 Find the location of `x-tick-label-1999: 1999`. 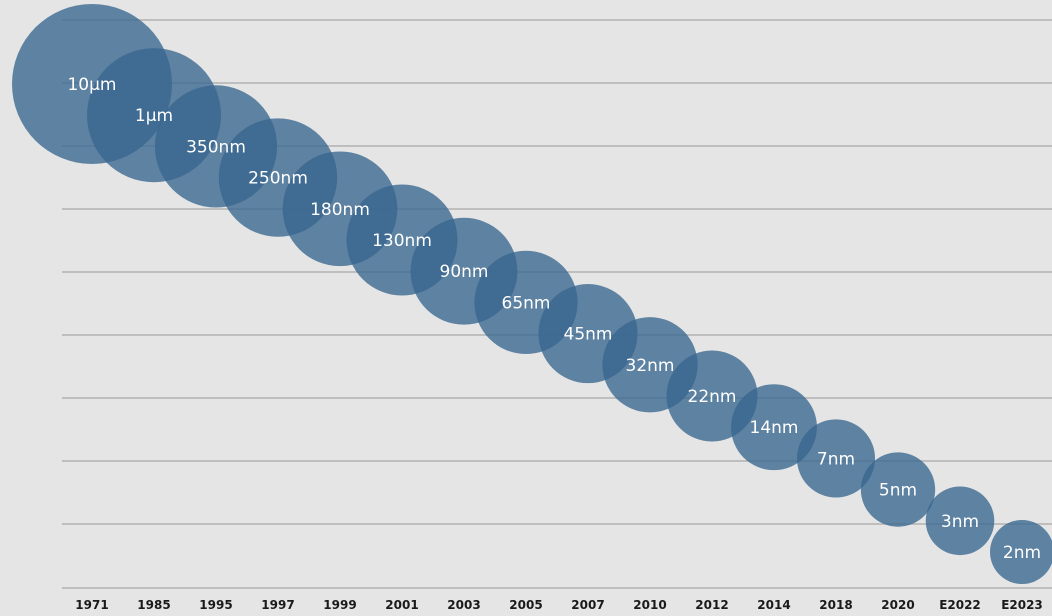

x-tick-label-1999: 1999 is located at coordinates (339, 605).